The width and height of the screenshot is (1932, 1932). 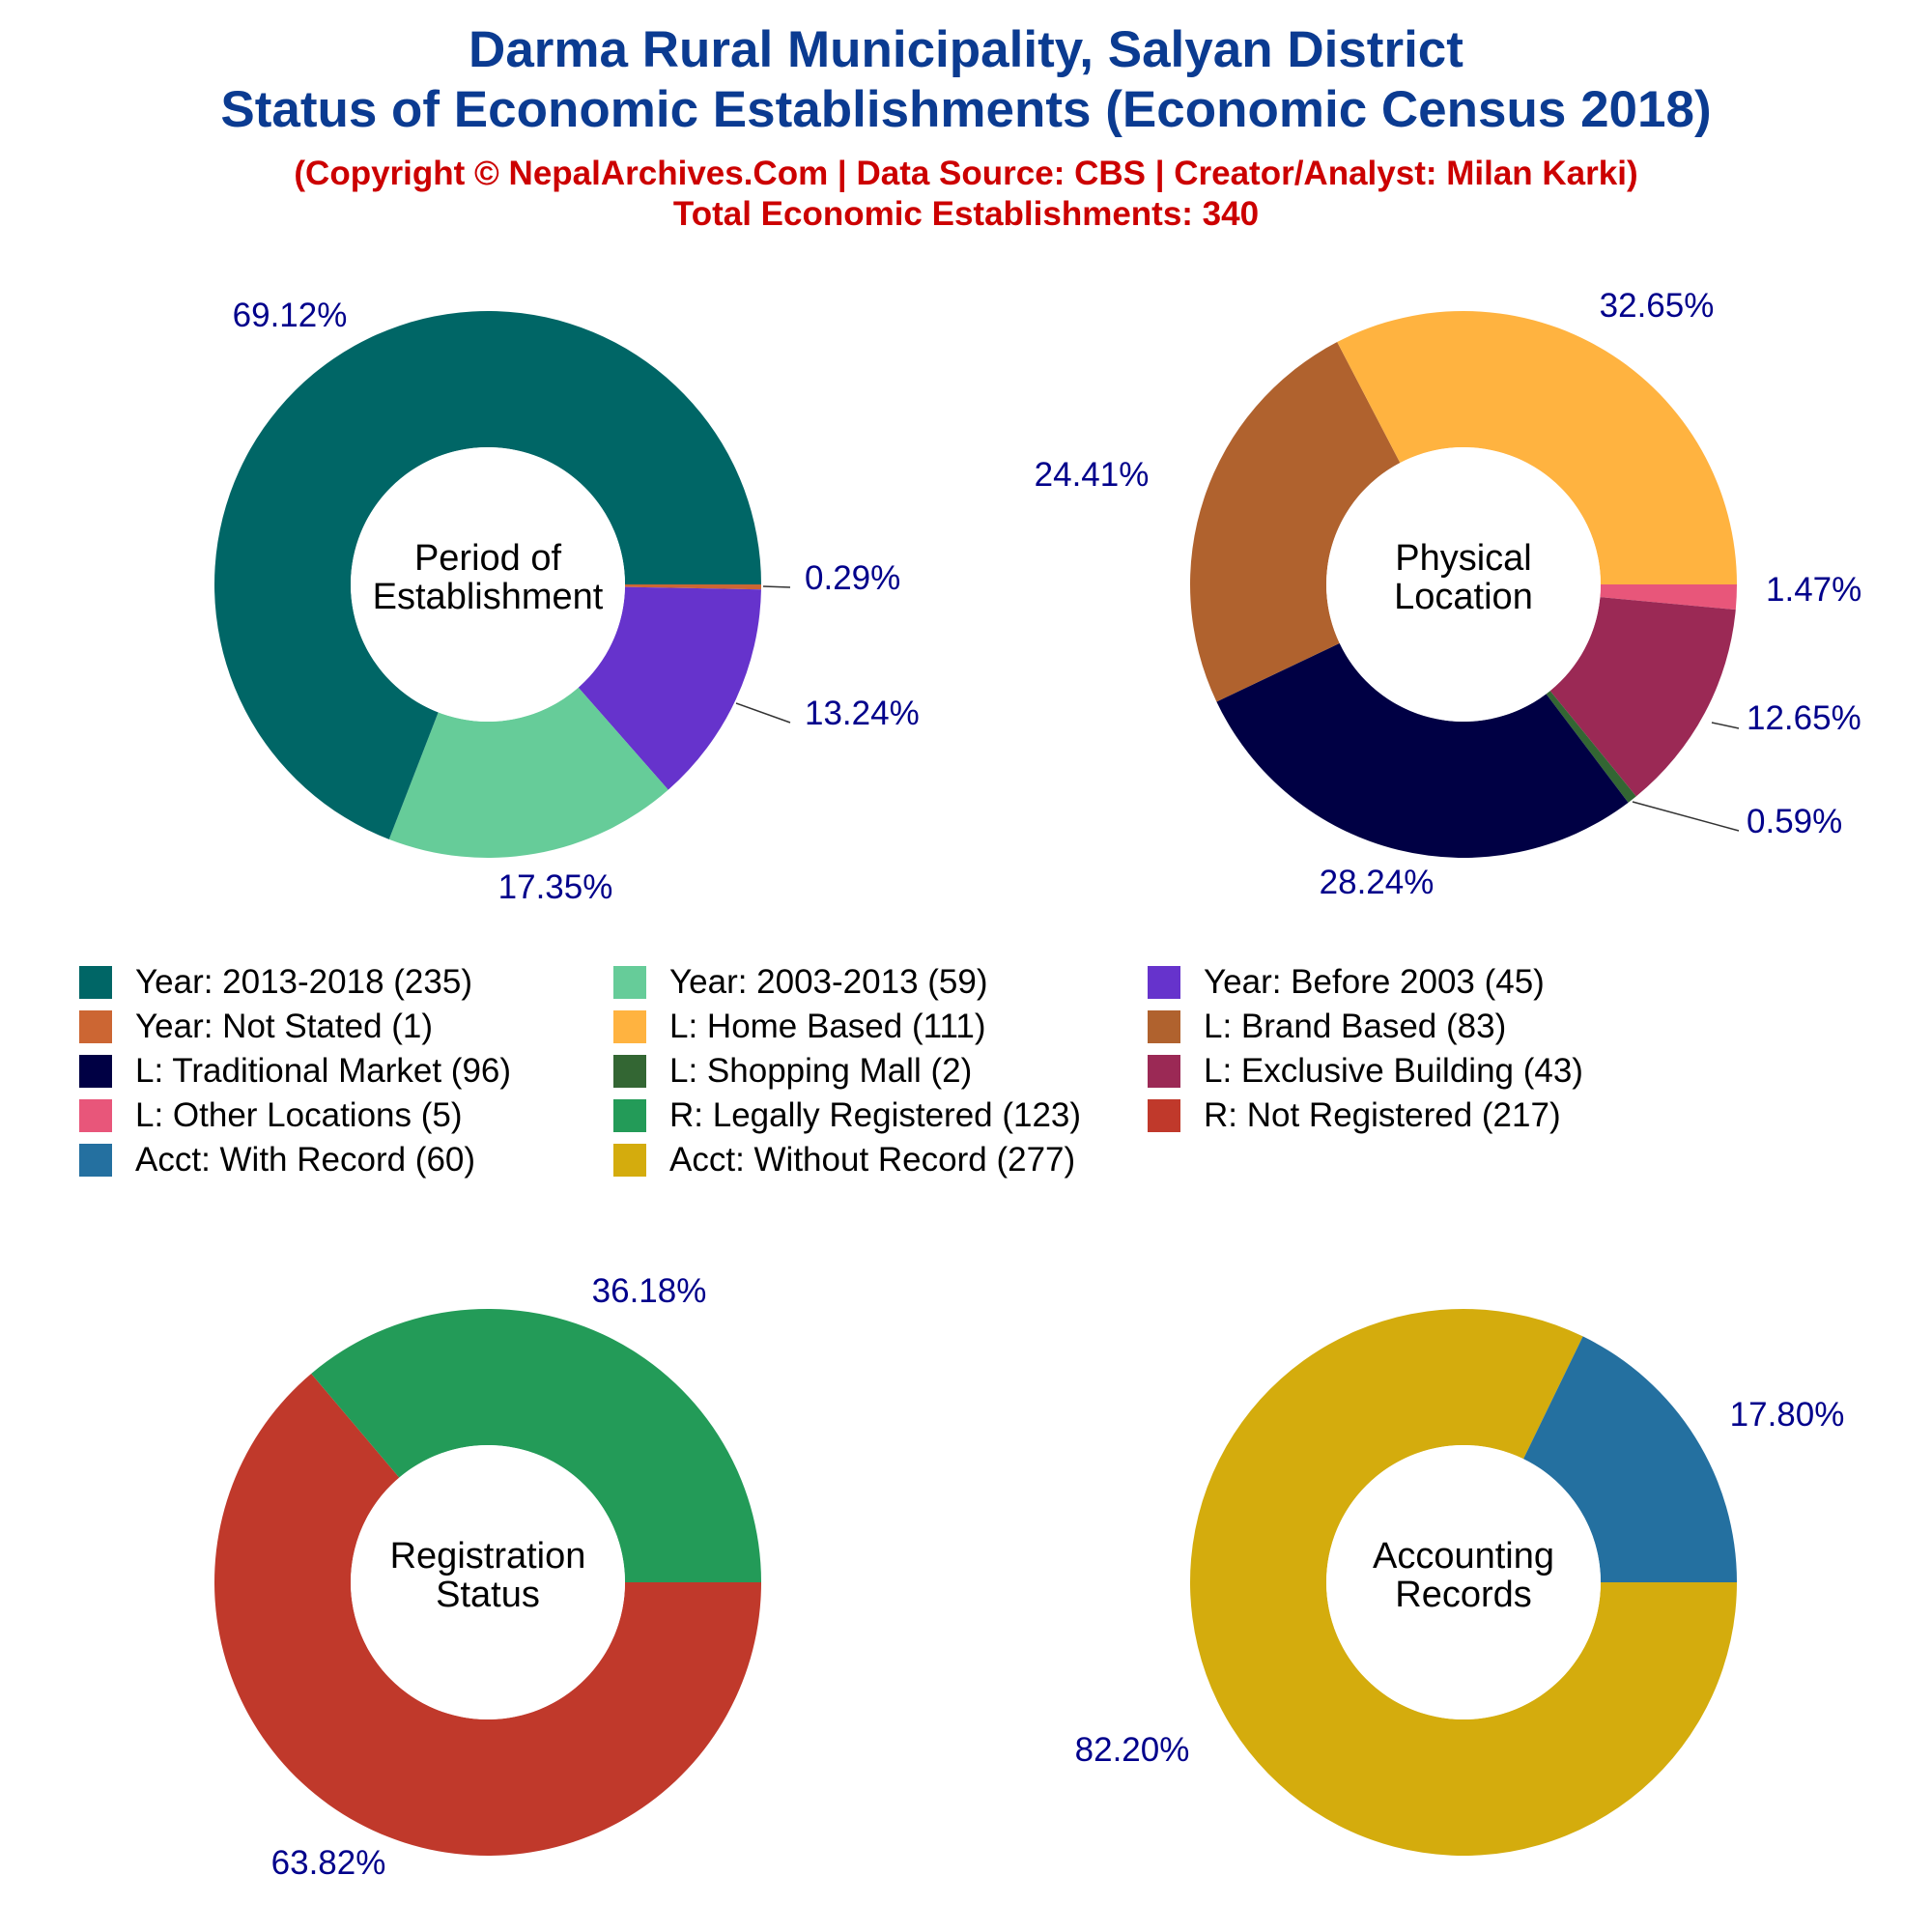 What do you see at coordinates (1787, 1415) in the screenshot?
I see `percent-label-acct-with-record-60: 17.80%` at bounding box center [1787, 1415].